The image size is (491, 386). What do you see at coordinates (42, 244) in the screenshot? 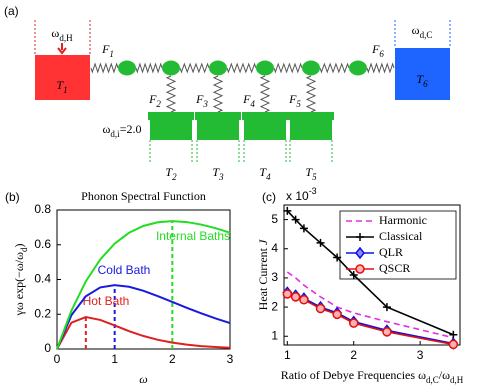
I see `y-tick-label: 0.6` at bounding box center [42, 244].